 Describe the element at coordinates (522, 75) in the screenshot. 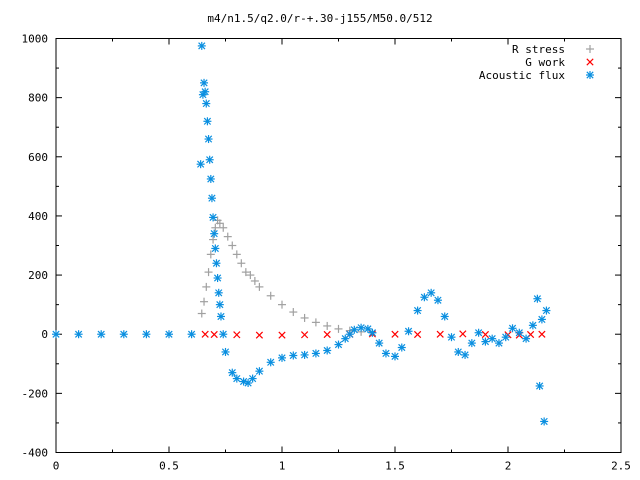

I see `legend-label: Acoustic flux` at that location.